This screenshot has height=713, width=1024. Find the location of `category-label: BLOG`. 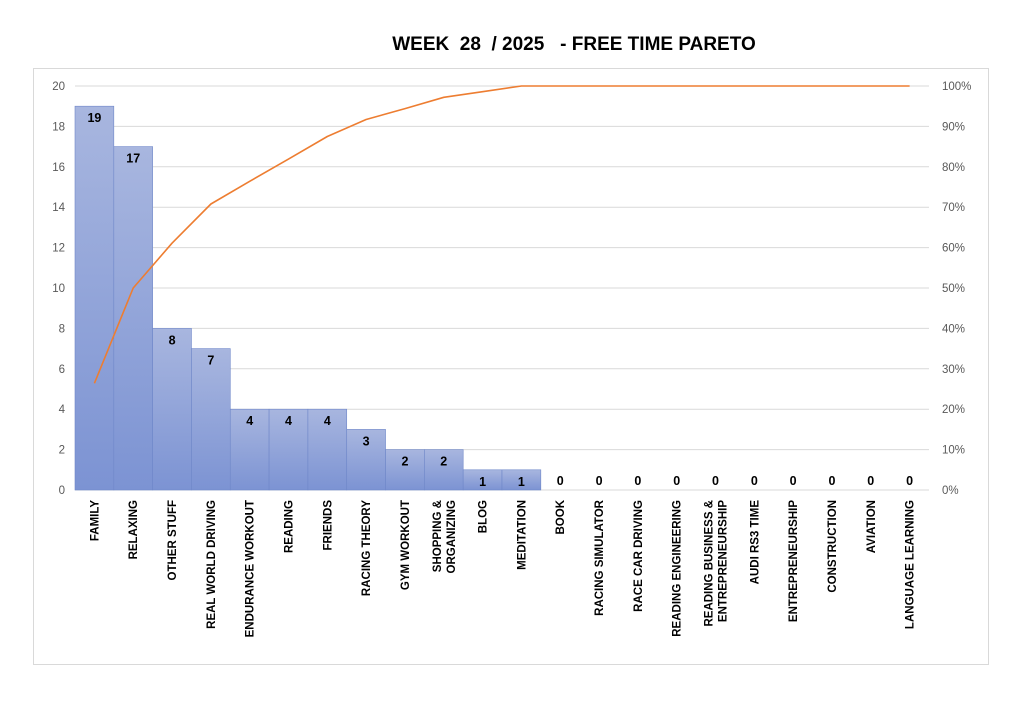

category-label: BLOG is located at coordinates (484, 516).